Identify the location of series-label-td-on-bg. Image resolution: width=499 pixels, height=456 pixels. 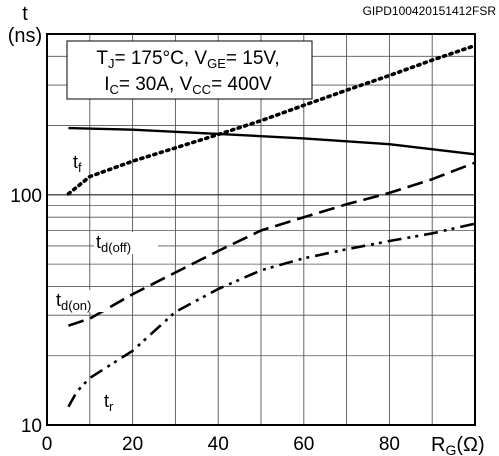
(81, 301).